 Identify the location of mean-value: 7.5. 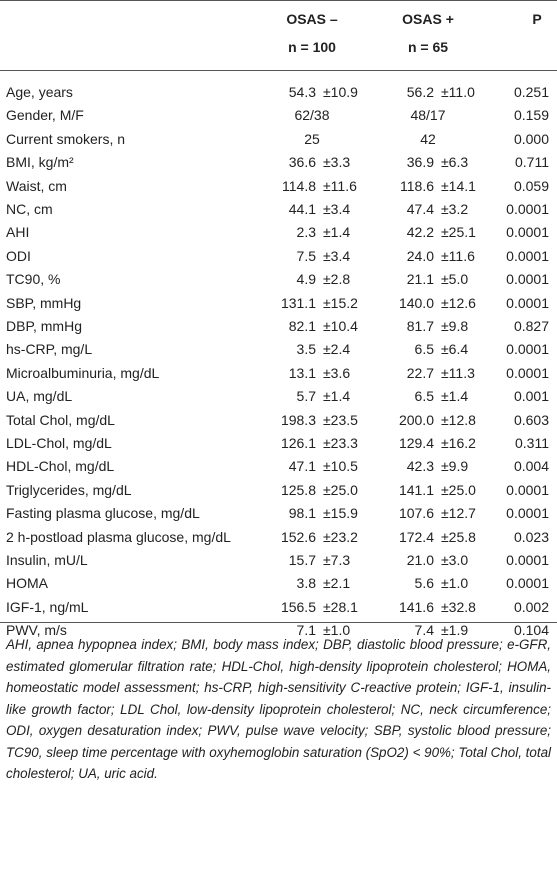
(306, 255).